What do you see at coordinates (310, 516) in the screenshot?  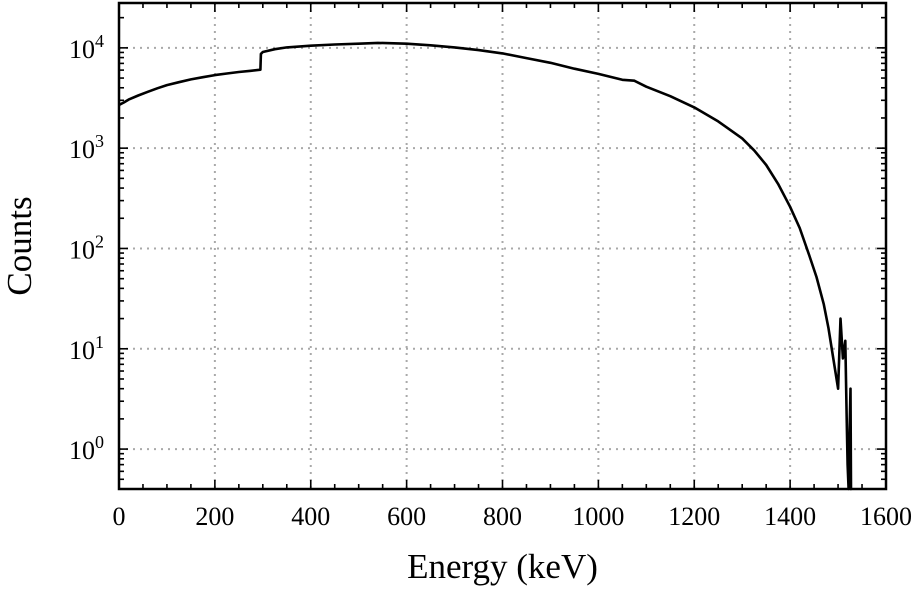 I see `x-tick-label: 400` at bounding box center [310, 516].